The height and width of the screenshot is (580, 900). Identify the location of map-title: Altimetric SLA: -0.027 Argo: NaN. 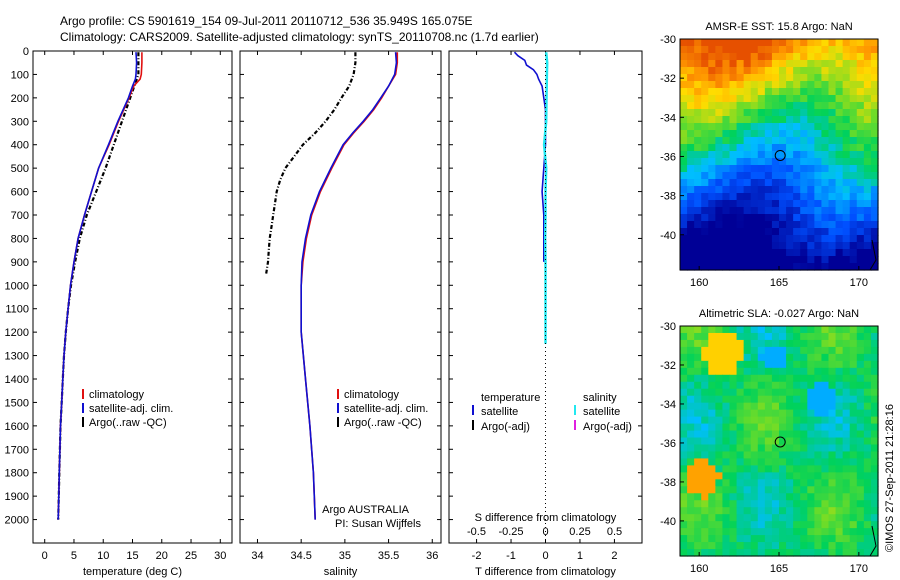
(779, 314).